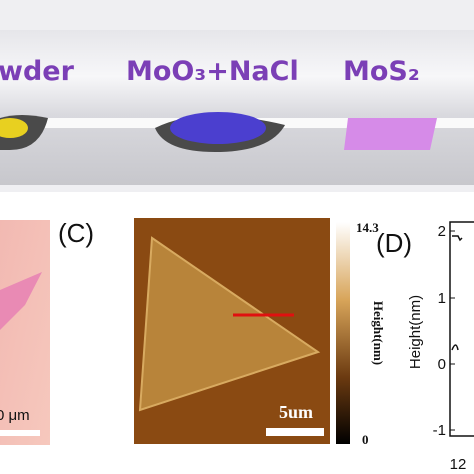  I want to click on y-tick-label: -1, so click(439, 430).